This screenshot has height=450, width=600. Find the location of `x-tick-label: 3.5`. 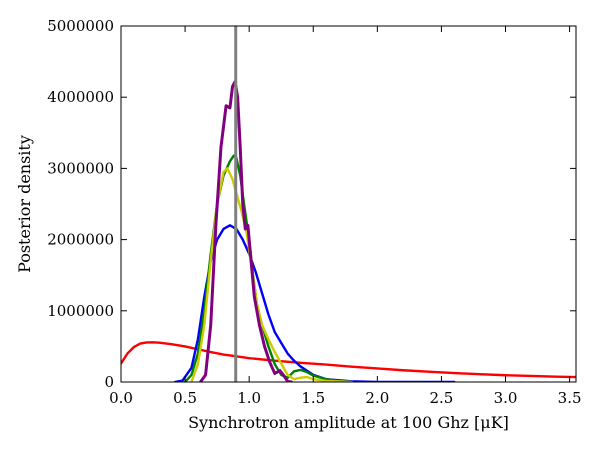

x-tick-label: 3.5 is located at coordinates (570, 398).